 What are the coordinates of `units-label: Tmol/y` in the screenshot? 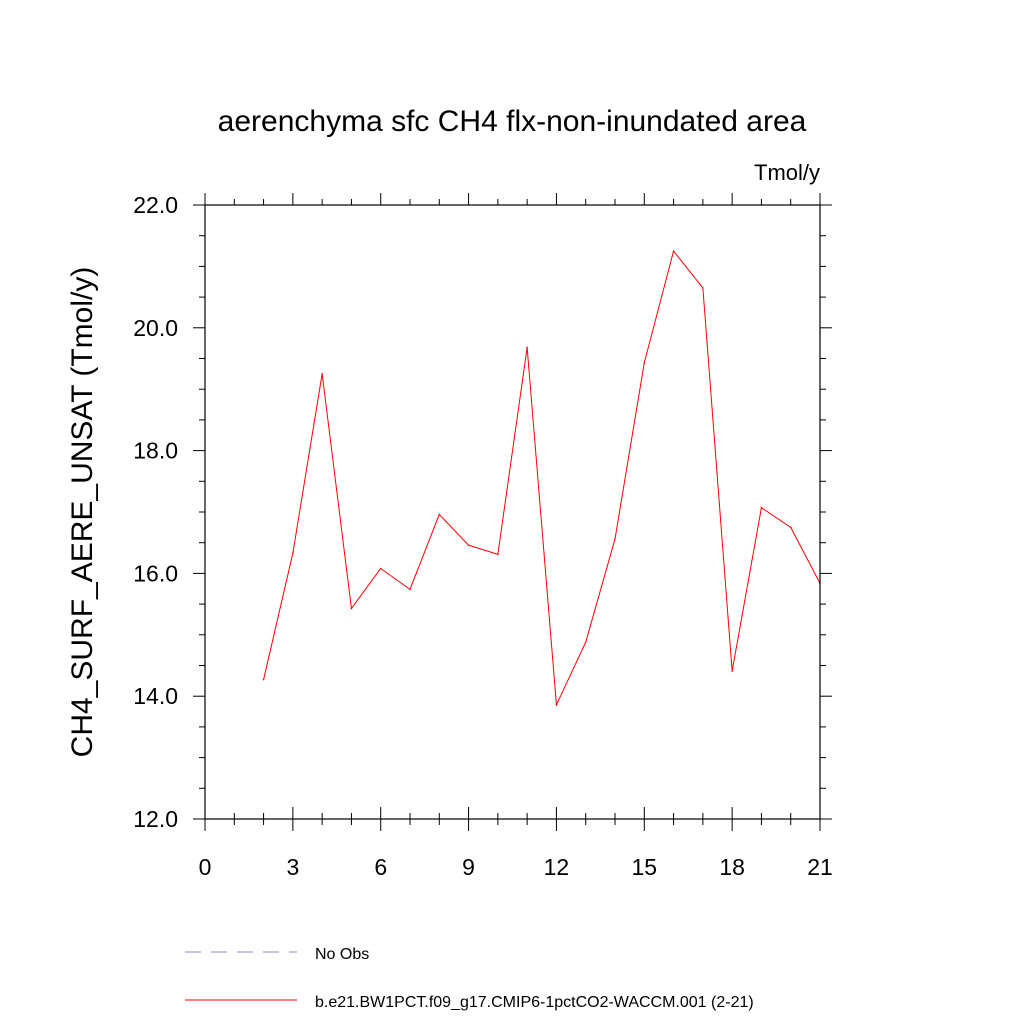 It's located at (787, 172).